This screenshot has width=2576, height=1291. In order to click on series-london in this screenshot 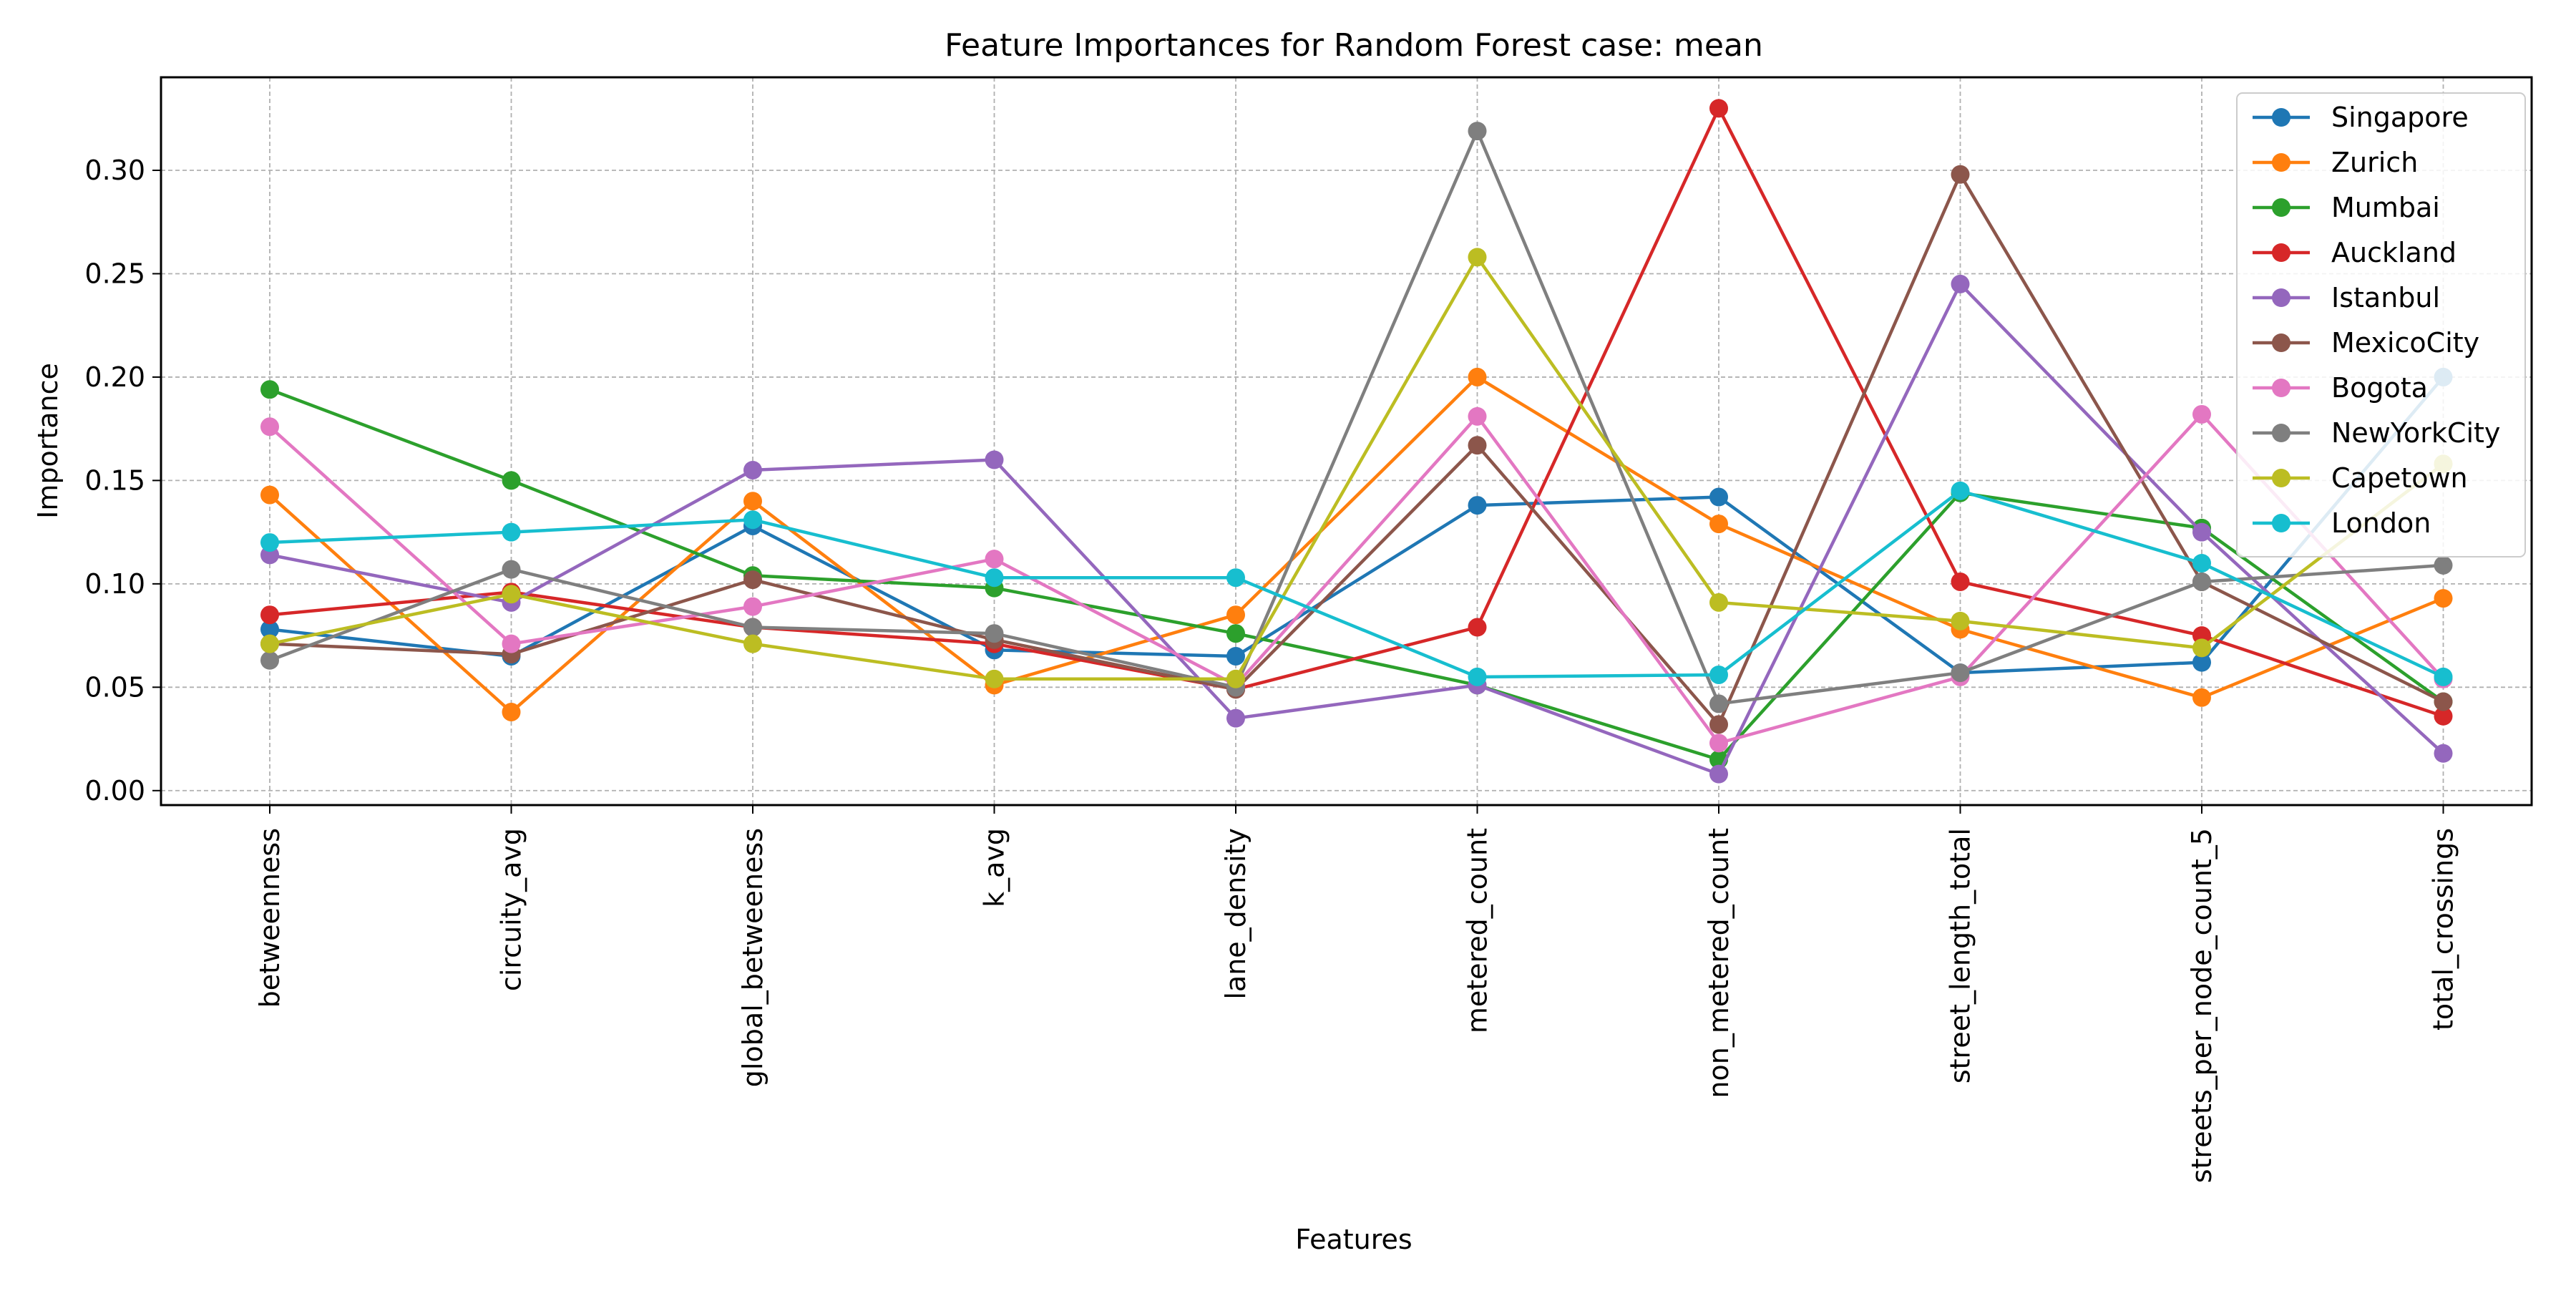, I will do `click(1356, 583)`.